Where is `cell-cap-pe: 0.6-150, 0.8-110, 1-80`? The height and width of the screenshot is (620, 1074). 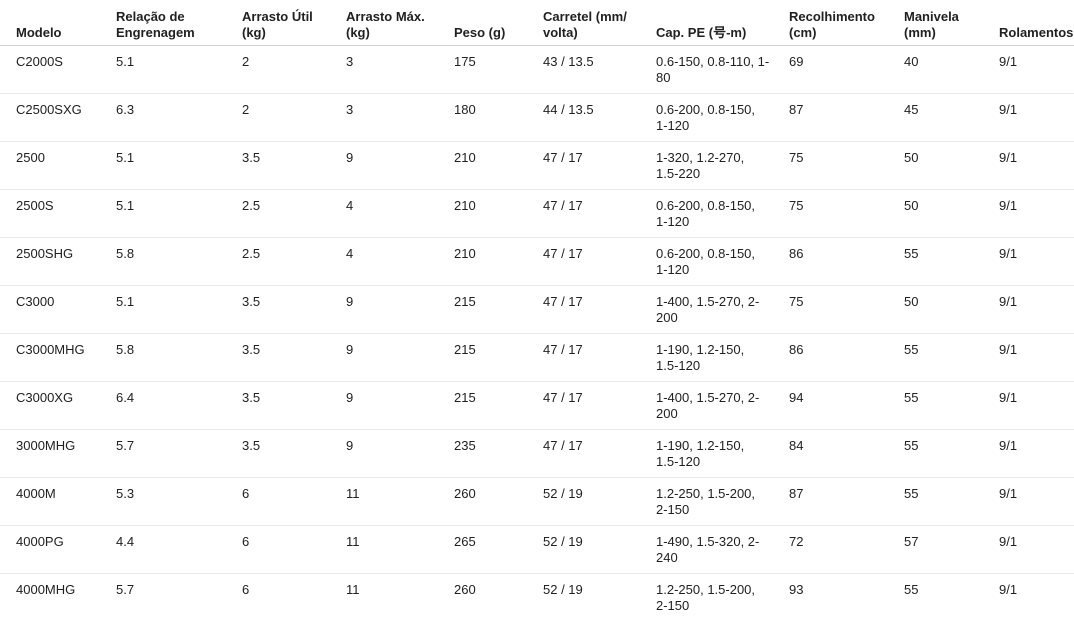
cell-cap-pe: 0.6-150, 0.8-110, 1-80 is located at coordinates (722, 69).